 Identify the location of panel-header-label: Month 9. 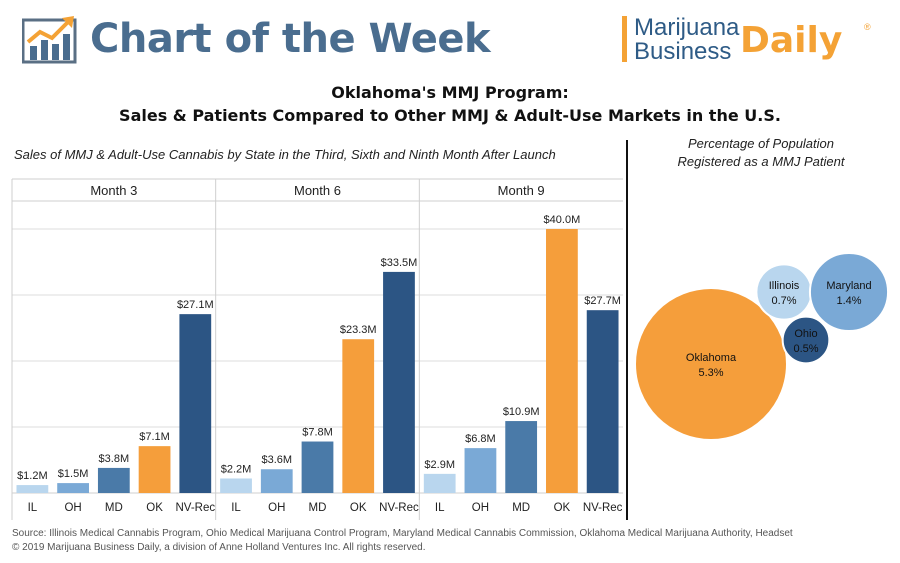
(521, 190).